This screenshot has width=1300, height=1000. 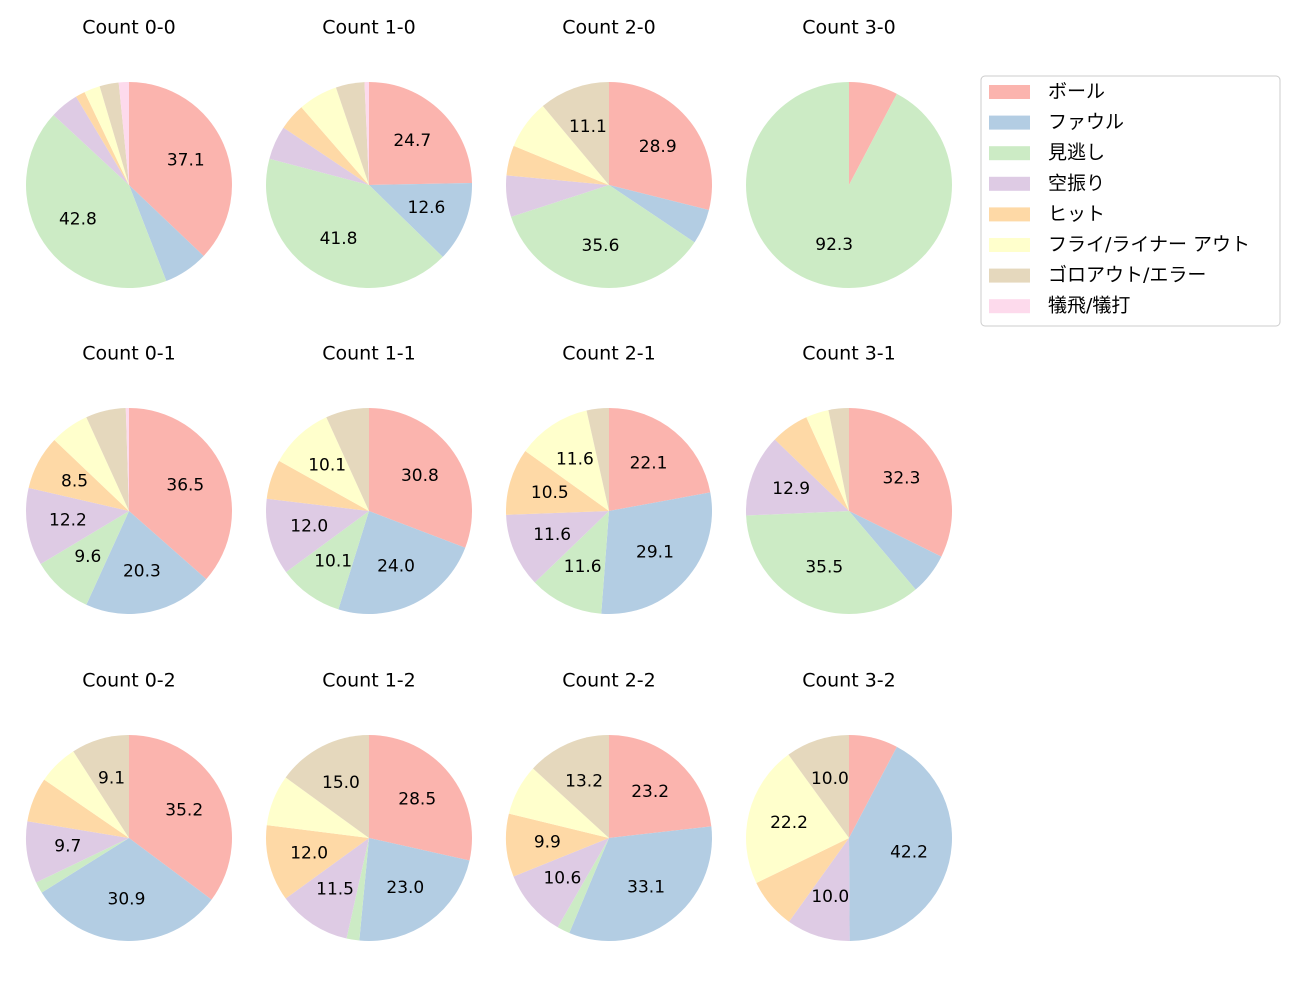 I want to click on pie-title: Count 1-2, so click(x=369, y=681).